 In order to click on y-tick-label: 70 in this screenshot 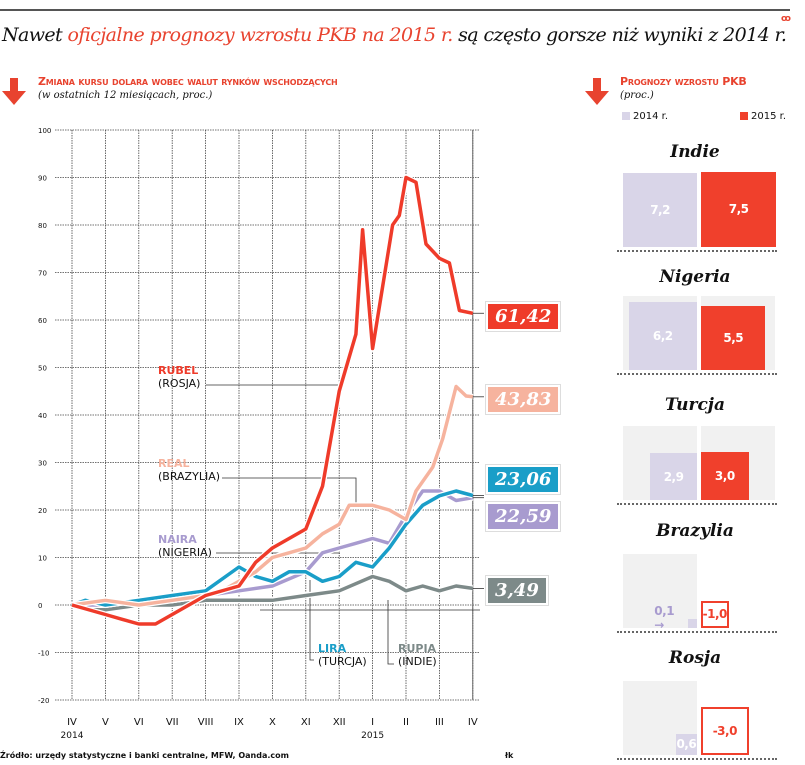, I will do `click(42, 274)`.